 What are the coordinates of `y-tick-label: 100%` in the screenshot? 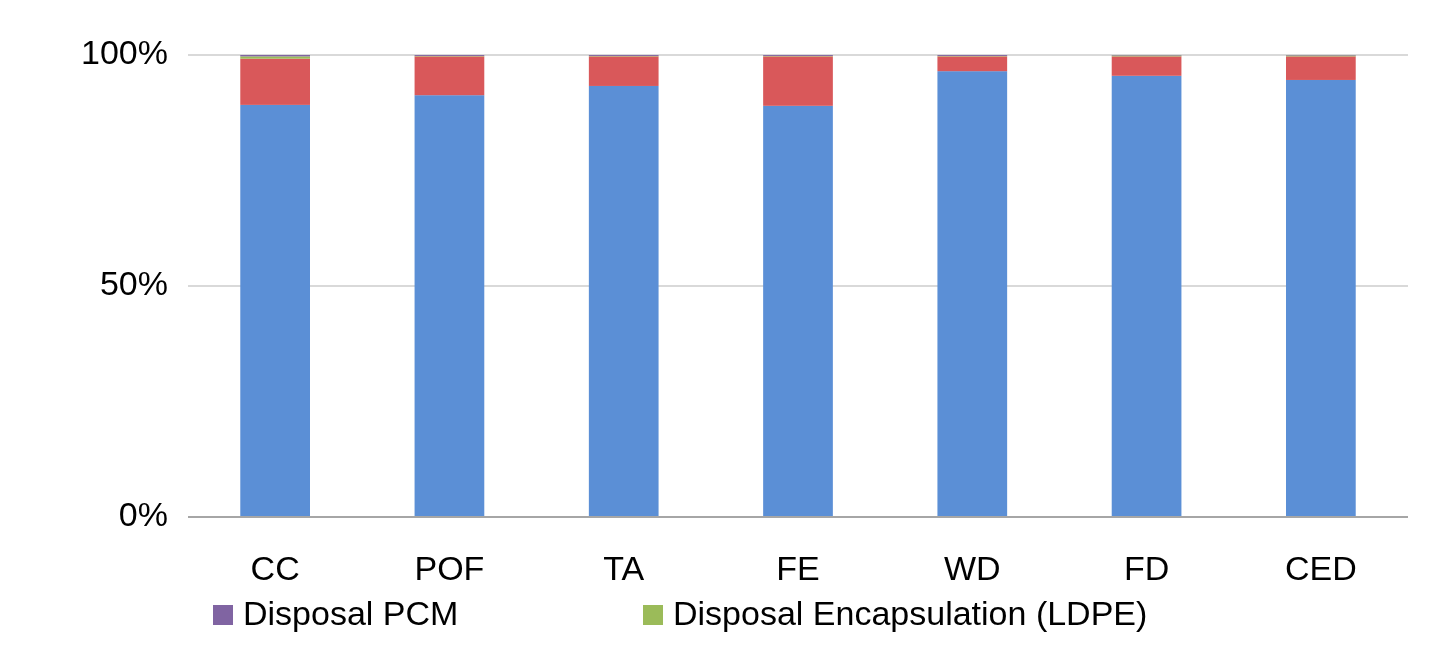 It's located at (124, 51).